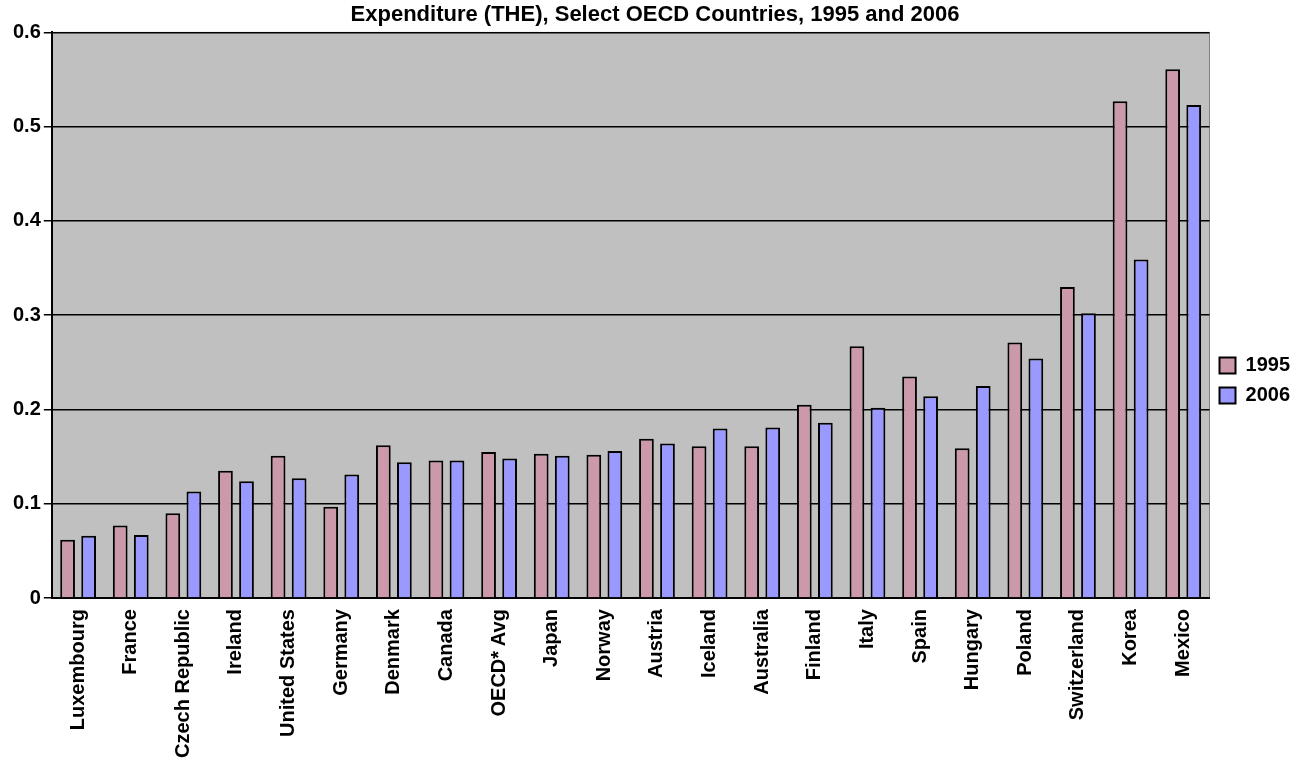 The image size is (1310, 766). I want to click on x-tick-label: OECD* Avg, so click(497, 663).